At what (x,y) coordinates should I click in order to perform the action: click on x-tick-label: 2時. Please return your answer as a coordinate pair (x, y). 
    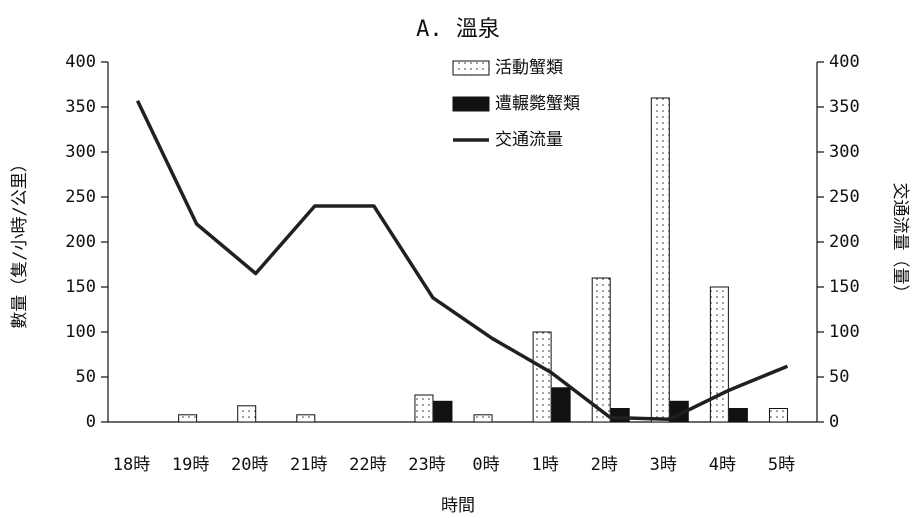
    Looking at the image, I should click on (604, 465).